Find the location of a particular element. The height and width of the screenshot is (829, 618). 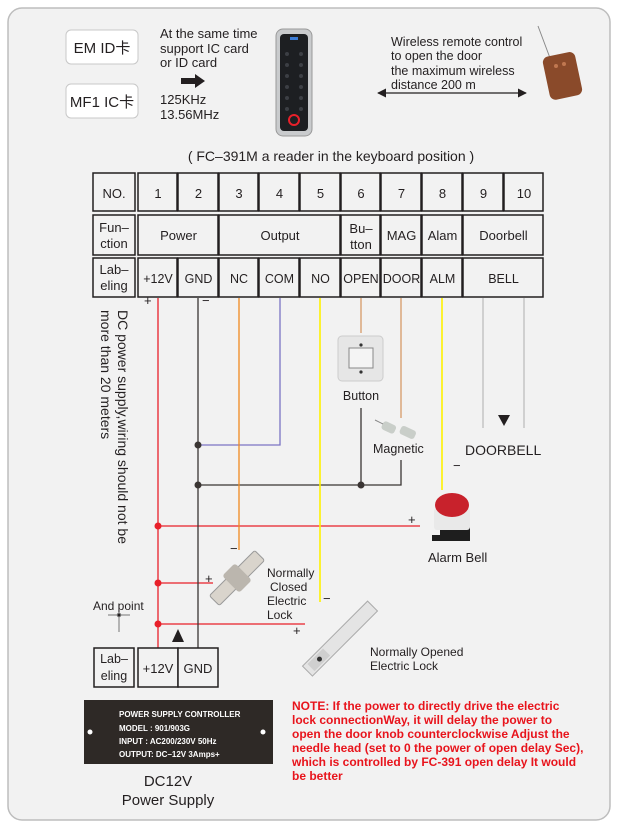

button-label: Button is located at coordinates (361, 396).